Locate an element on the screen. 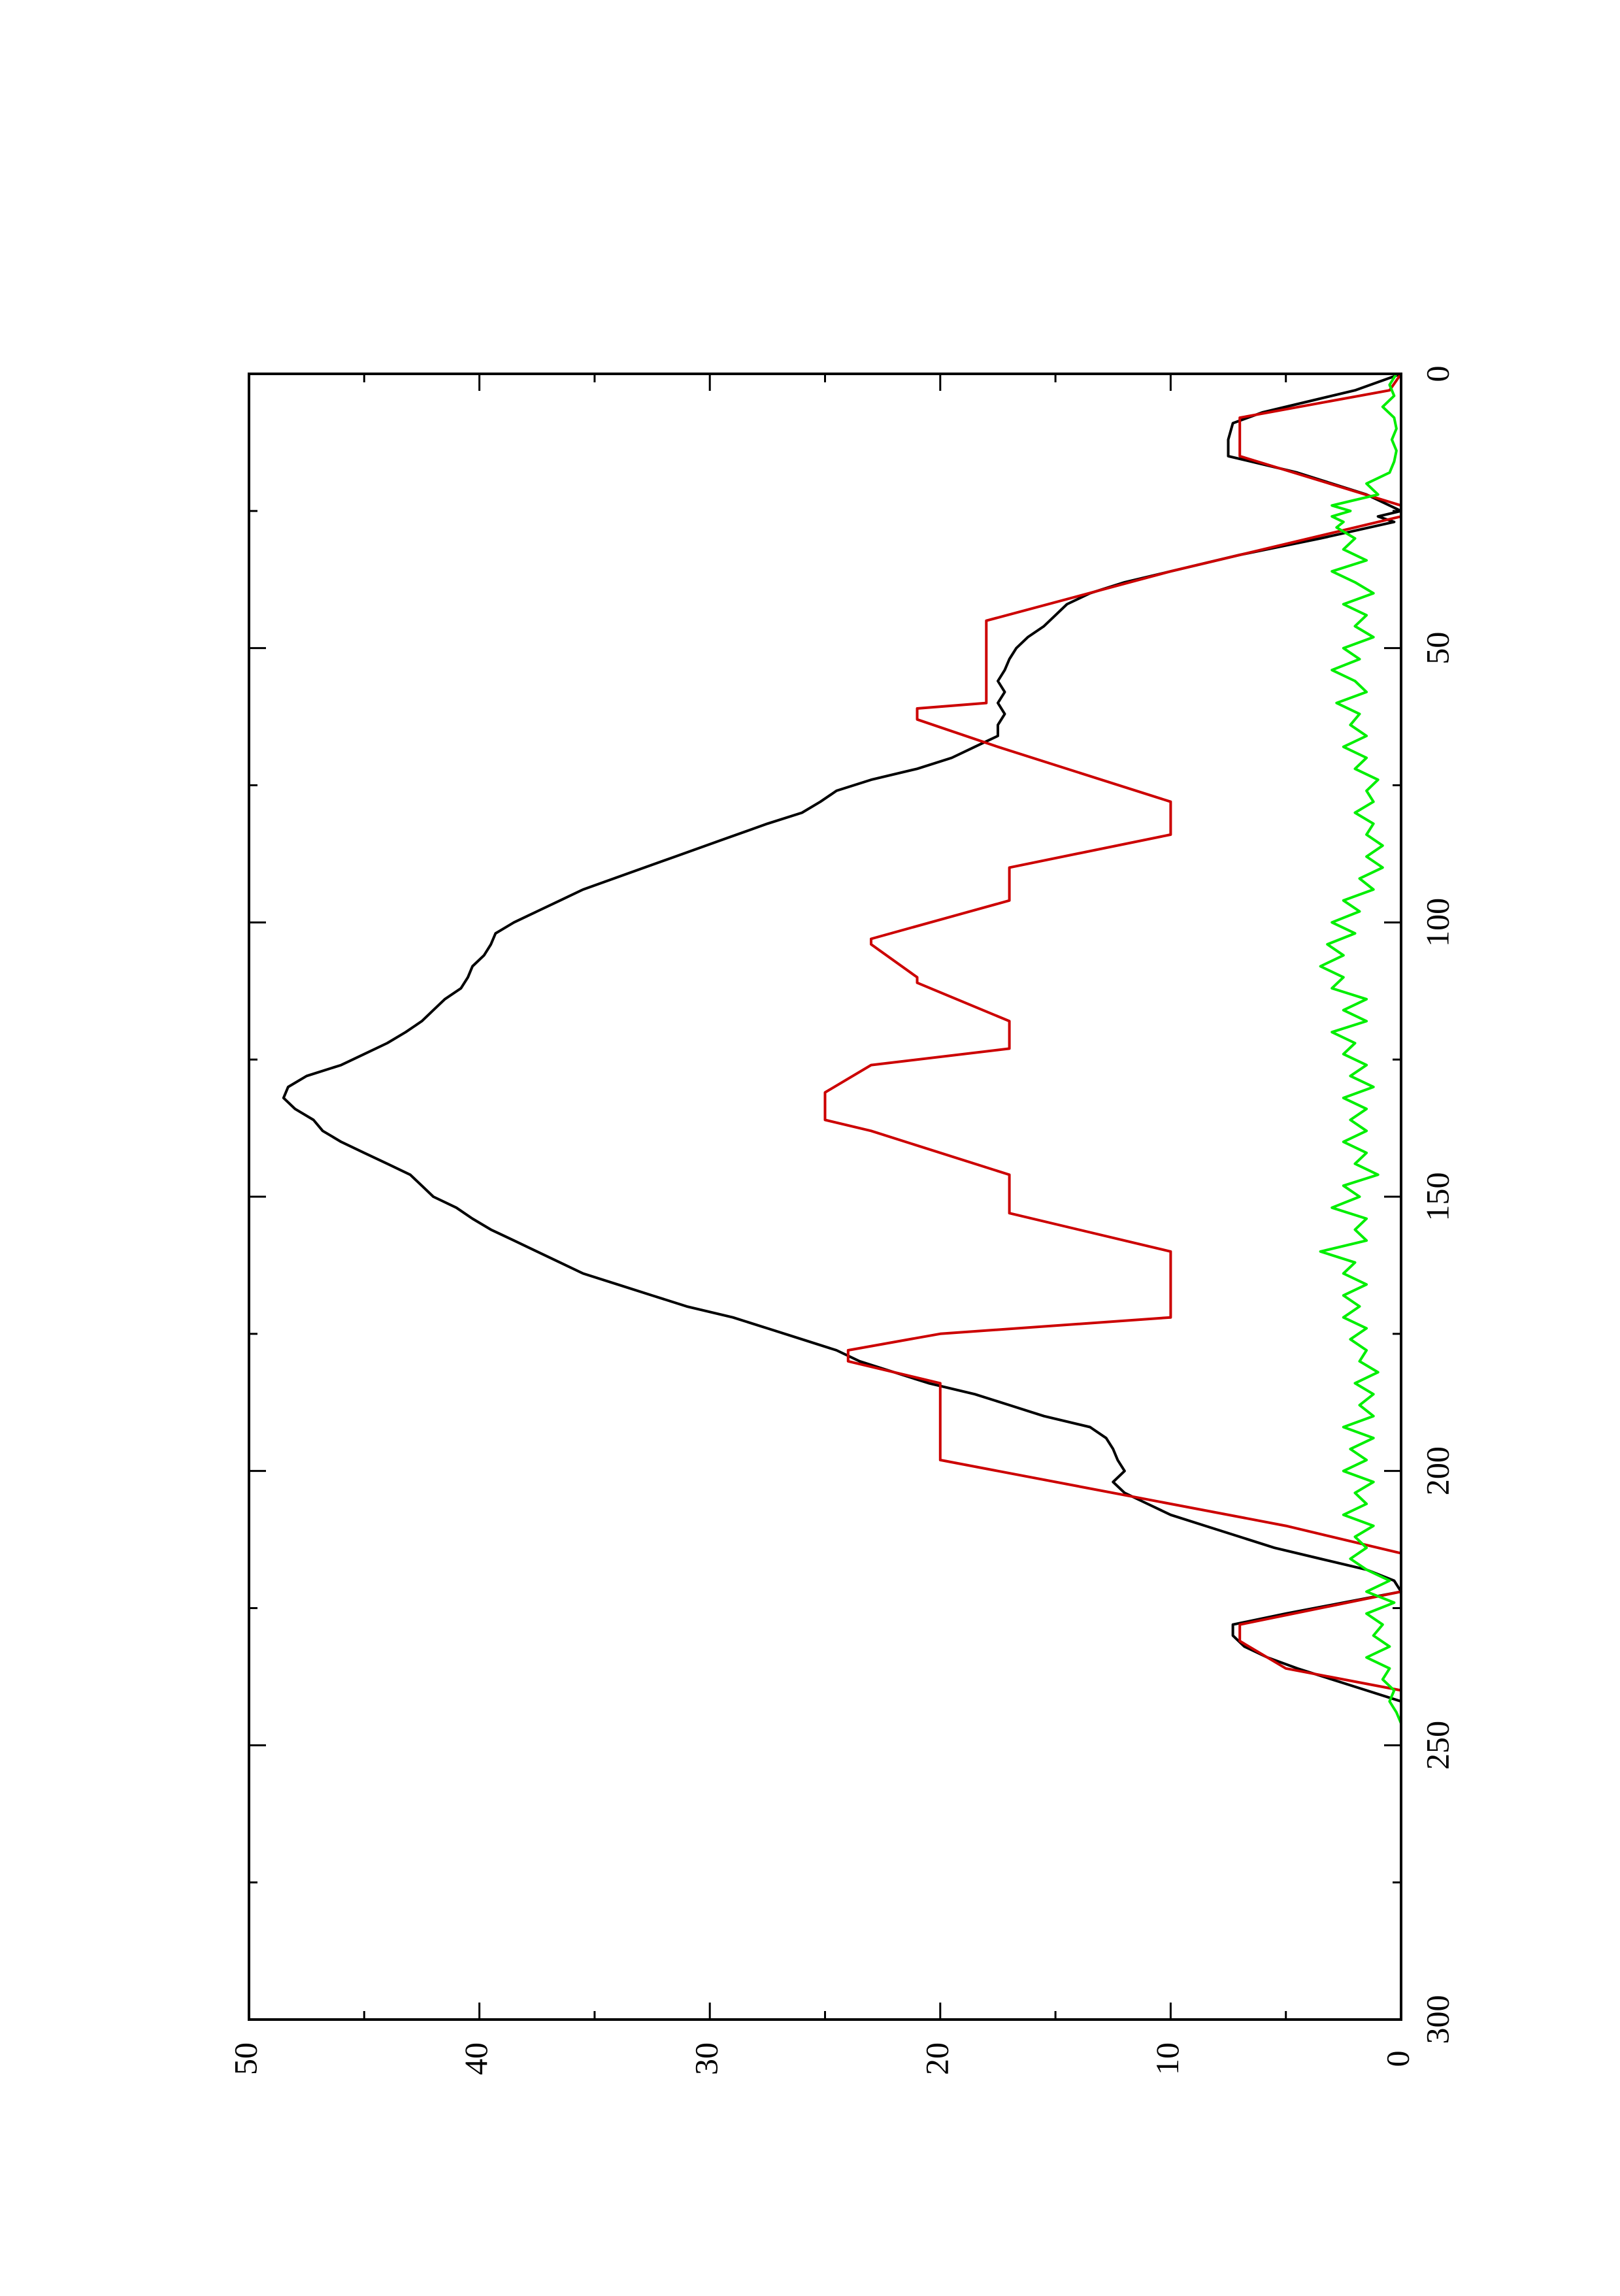 The image size is (1620, 2296). x-tick-label: 150 is located at coordinates (1437, 1197).